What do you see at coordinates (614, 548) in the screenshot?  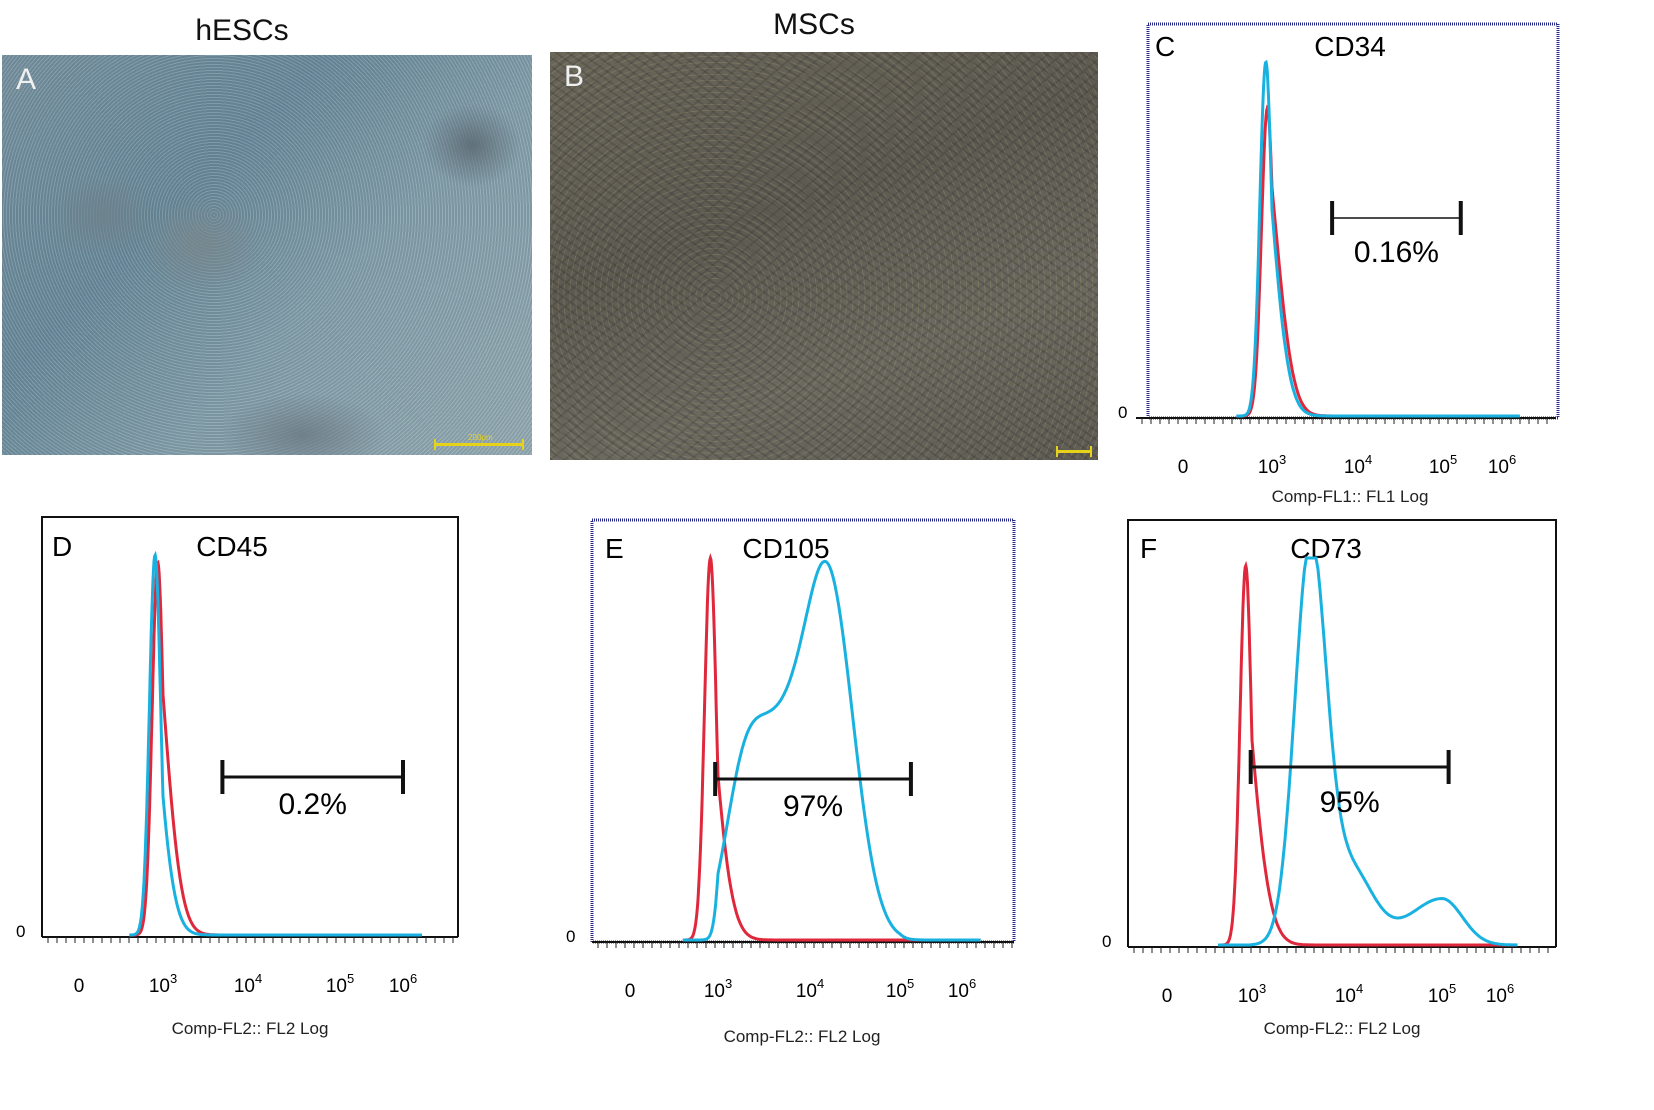 I see `panel-letter: E` at bounding box center [614, 548].